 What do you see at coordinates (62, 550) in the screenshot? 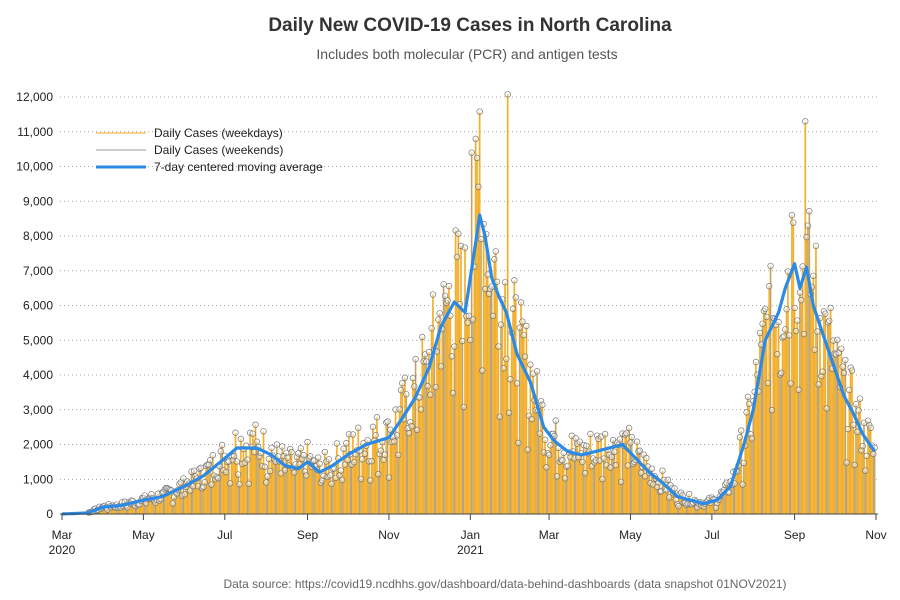
I see `x-tick-year-label: 2020` at bounding box center [62, 550].